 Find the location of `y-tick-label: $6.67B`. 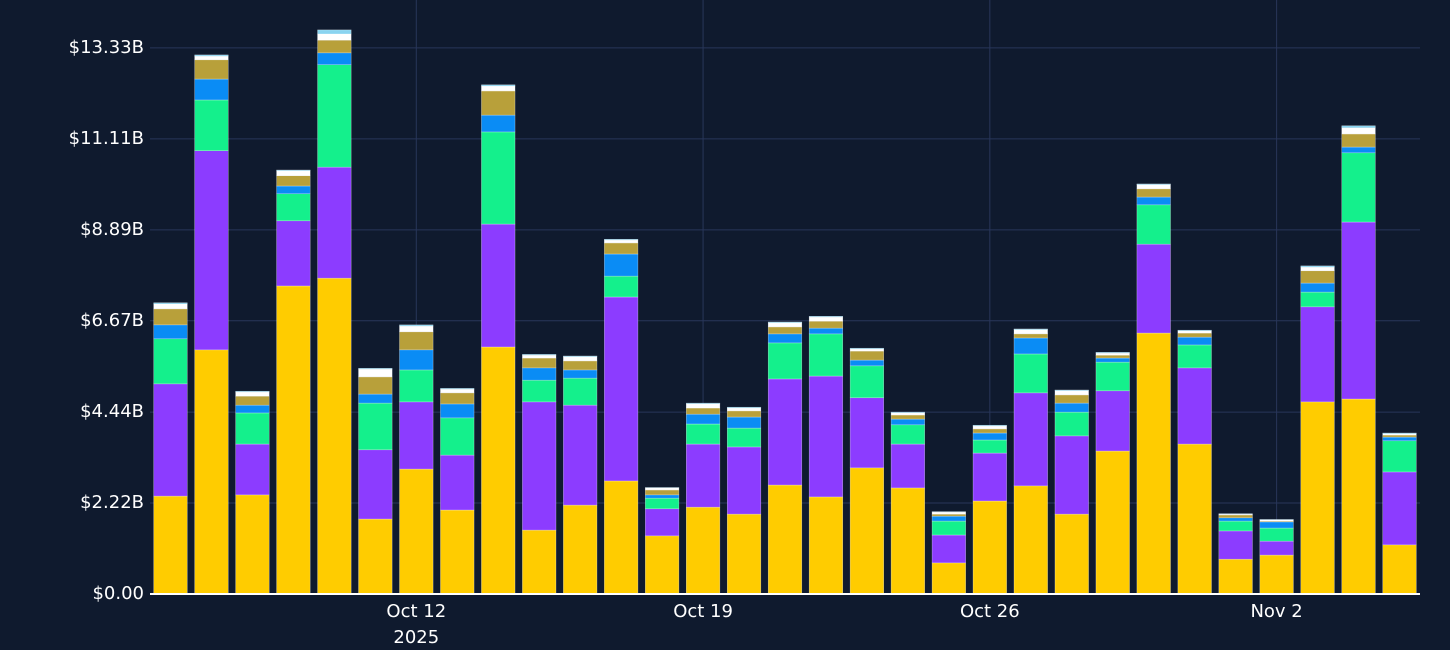

y-tick-label: $6.67B is located at coordinates (112, 320).